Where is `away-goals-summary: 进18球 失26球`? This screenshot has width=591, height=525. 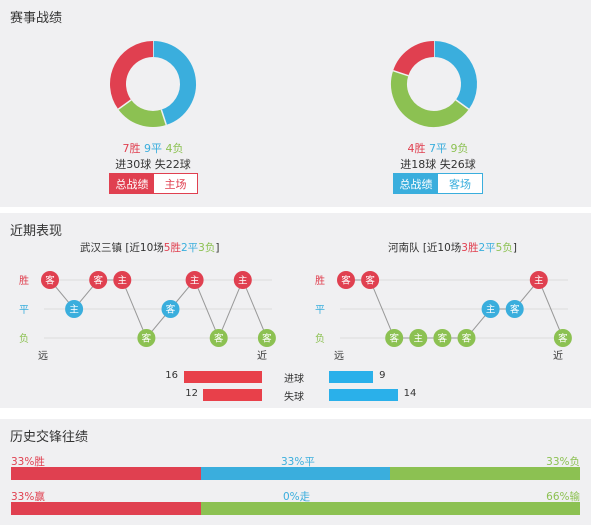
away-goals-summary: 进18球 失26球 is located at coordinates (438, 164).